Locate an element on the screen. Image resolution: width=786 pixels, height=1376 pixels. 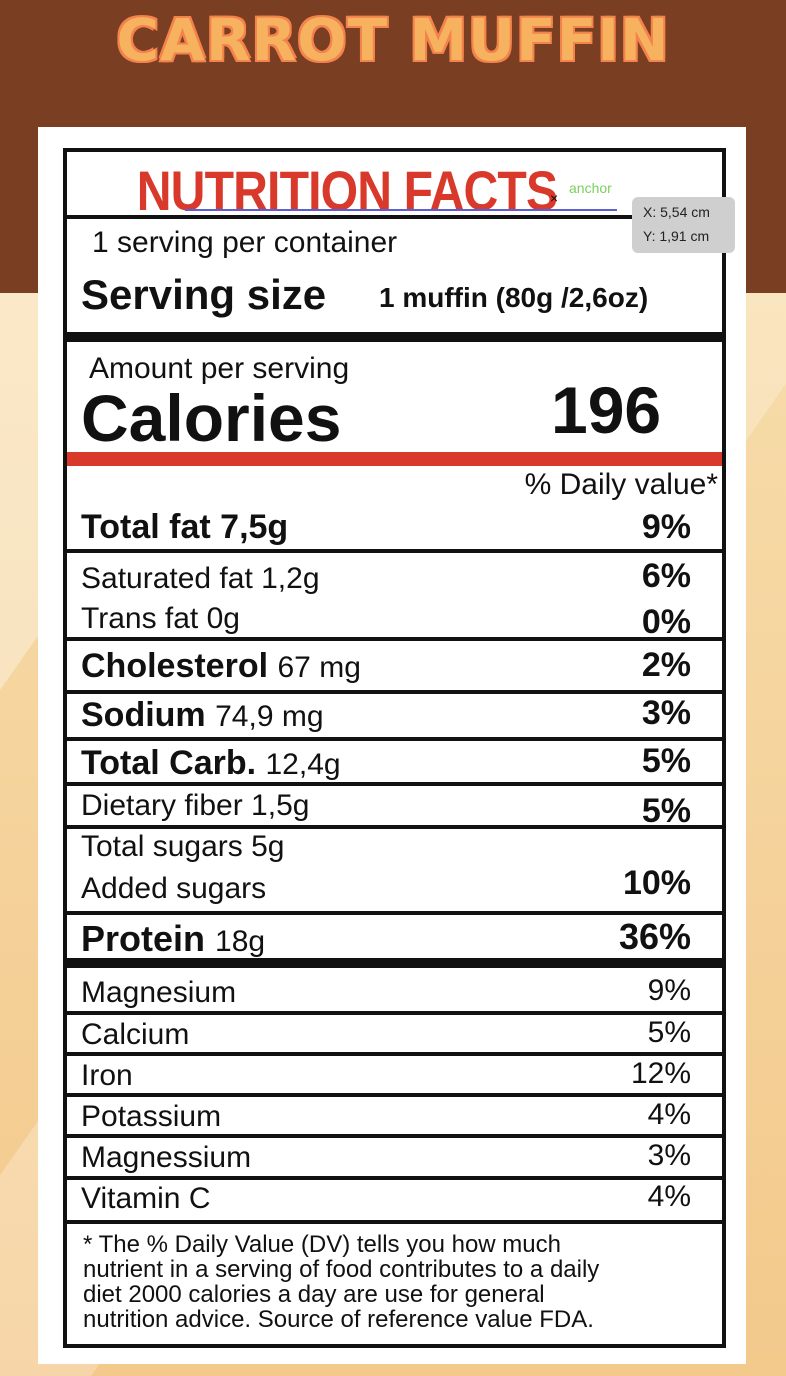
red-divider is located at coordinates (394, 459).